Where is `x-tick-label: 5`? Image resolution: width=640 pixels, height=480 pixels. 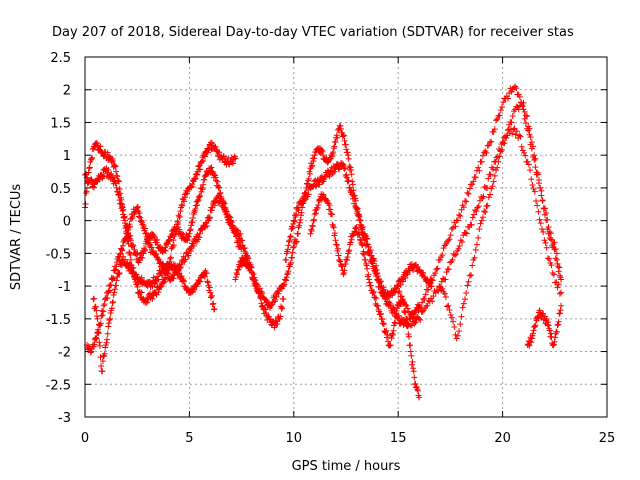
x-tick-label: 5 is located at coordinates (189, 438).